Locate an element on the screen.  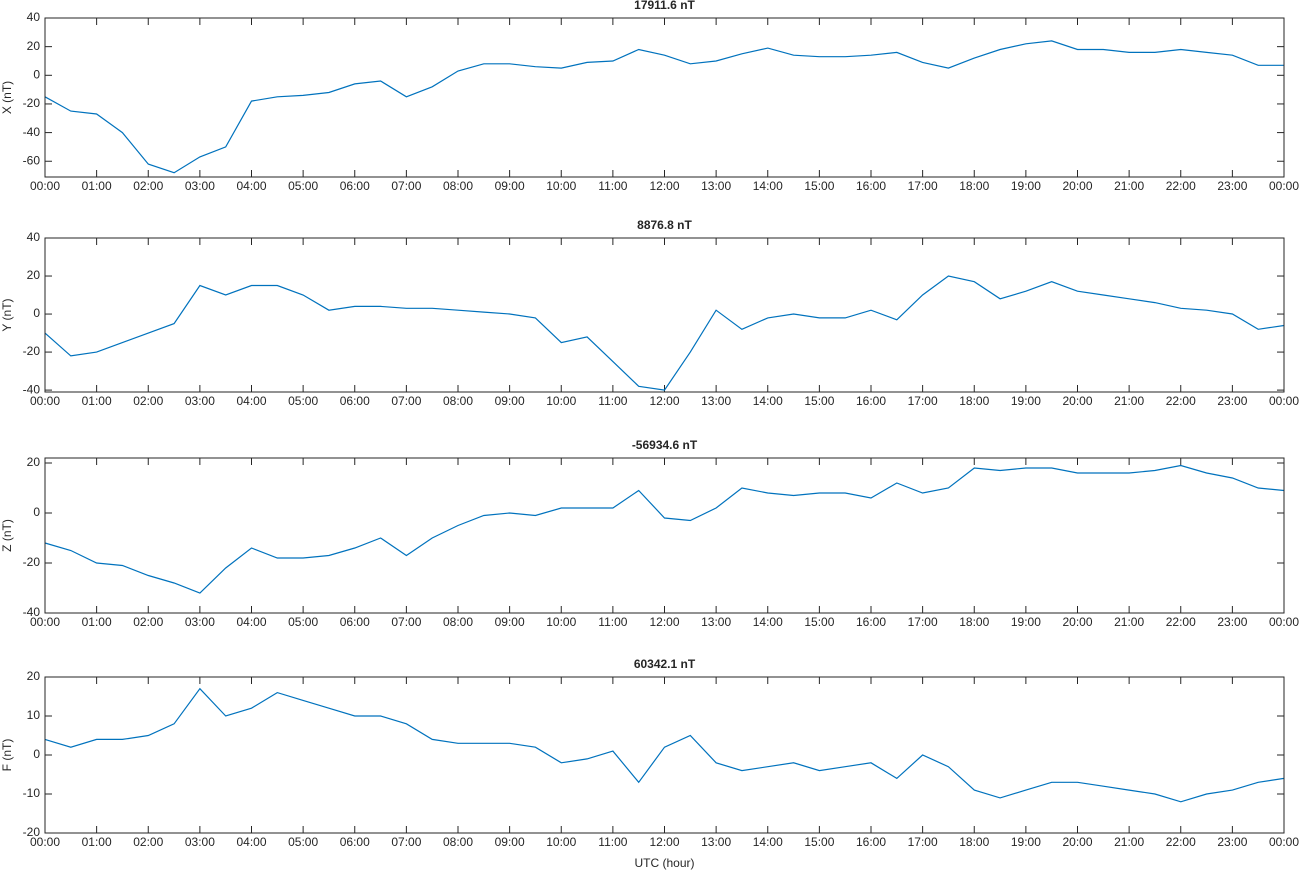
x-tick-label: 10:00 is located at coordinates (561, 622).